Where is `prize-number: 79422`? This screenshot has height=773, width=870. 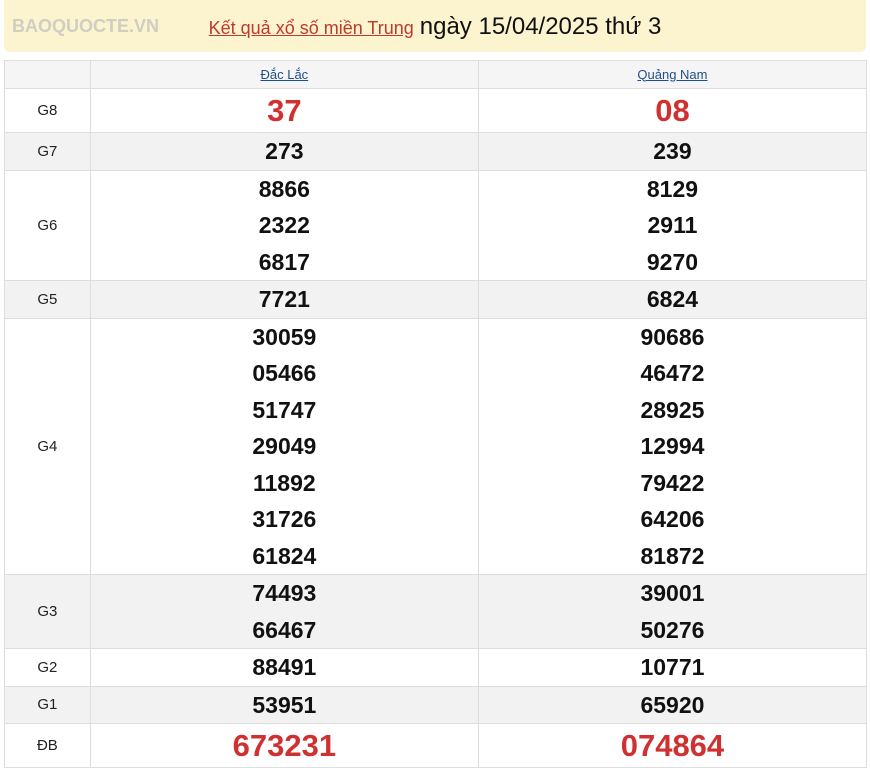
prize-number: 79422 is located at coordinates (672, 482).